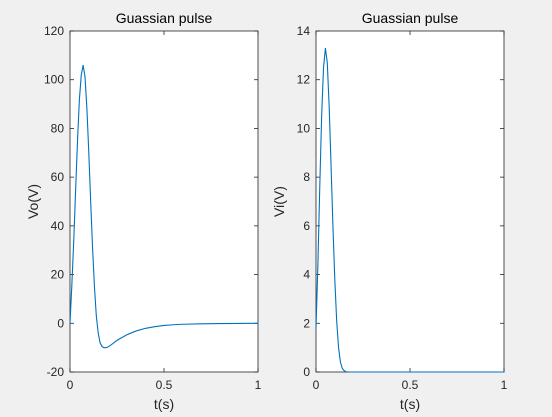 The height and width of the screenshot is (417, 552). I want to click on right-y-tick-label: 10, so click(304, 128).